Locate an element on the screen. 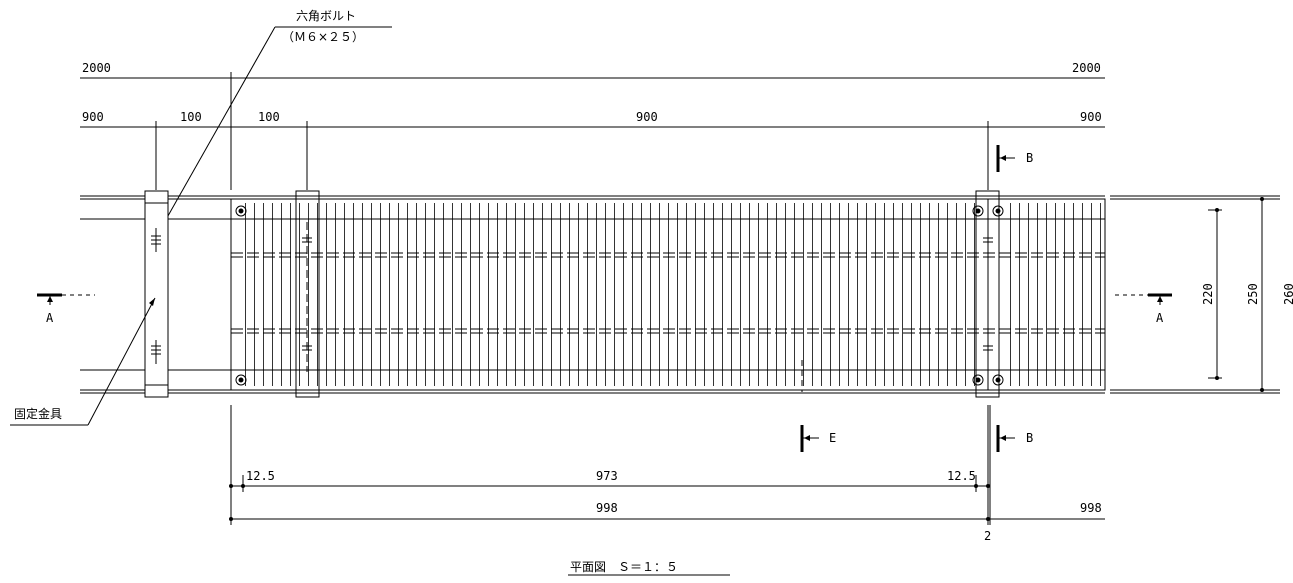 Image resolution: width=1293 pixels, height=583 pixels. dim-row2-gap-a: 100 is located at coordinates (191, 117).